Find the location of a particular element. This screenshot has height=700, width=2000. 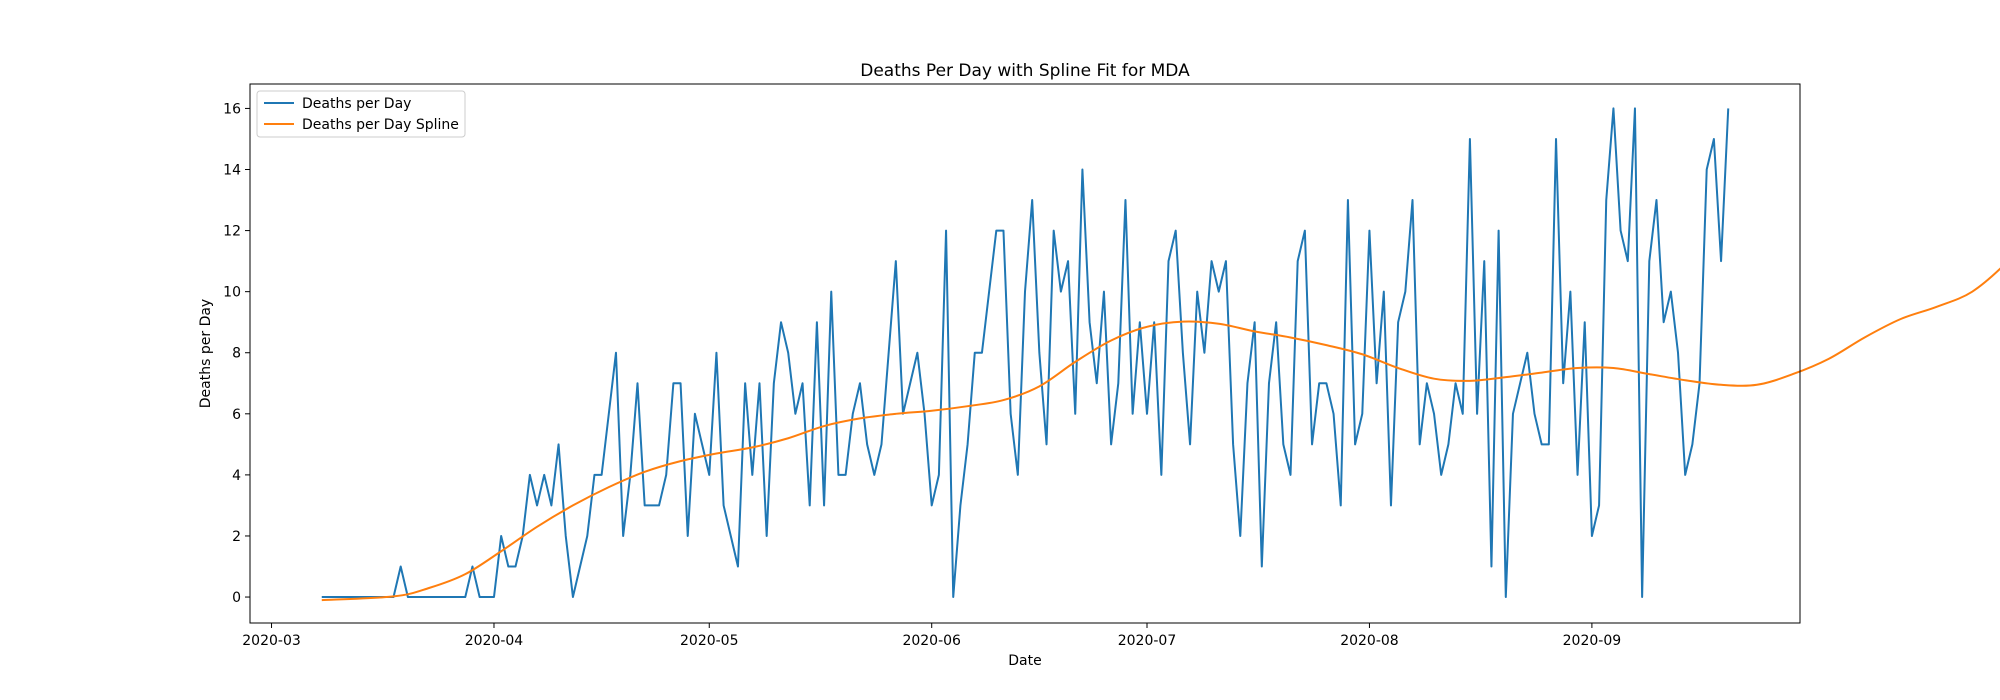

x-tick-label: 2020-08 is located at coordinates (1369, 641).